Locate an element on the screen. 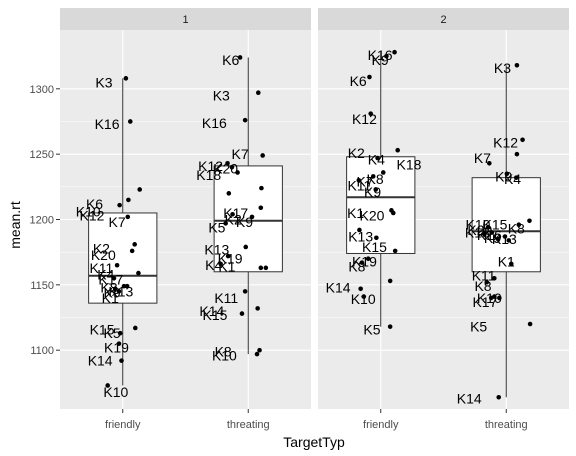 The width and height of the screenshot is (576, 456). point-label: K5 is located at coordinates (478, 327).